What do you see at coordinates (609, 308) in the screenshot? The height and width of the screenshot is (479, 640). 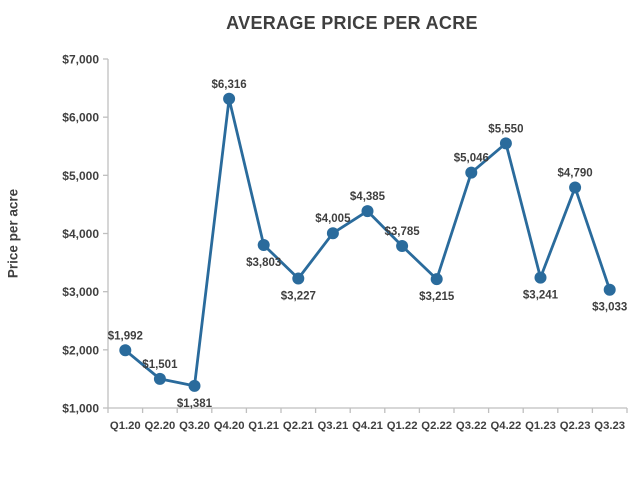 I see `data-point-label: $3,033` at bounding box center [609, 308].